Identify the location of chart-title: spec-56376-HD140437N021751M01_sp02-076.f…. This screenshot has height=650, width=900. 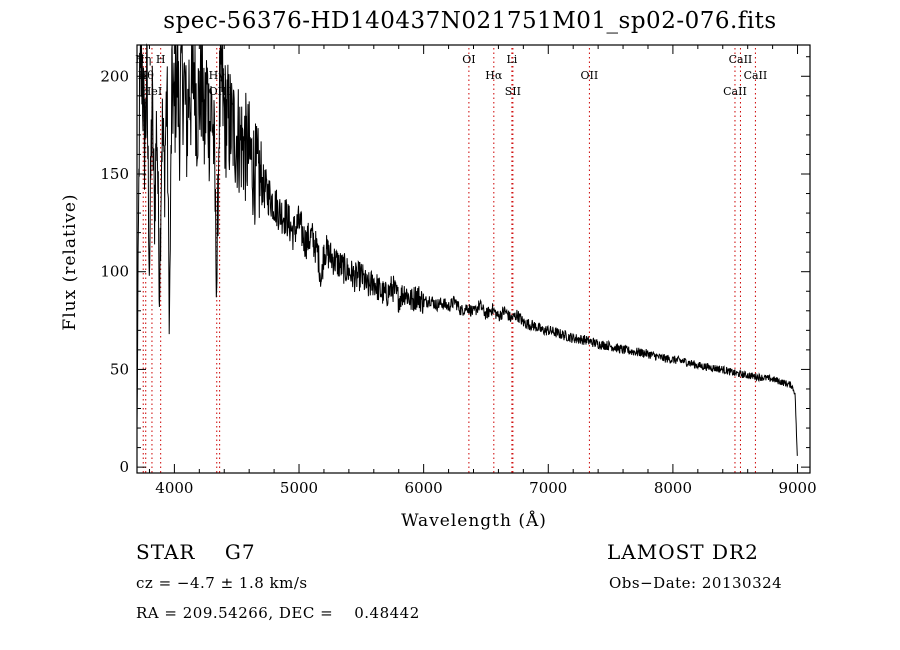
(470, 21).